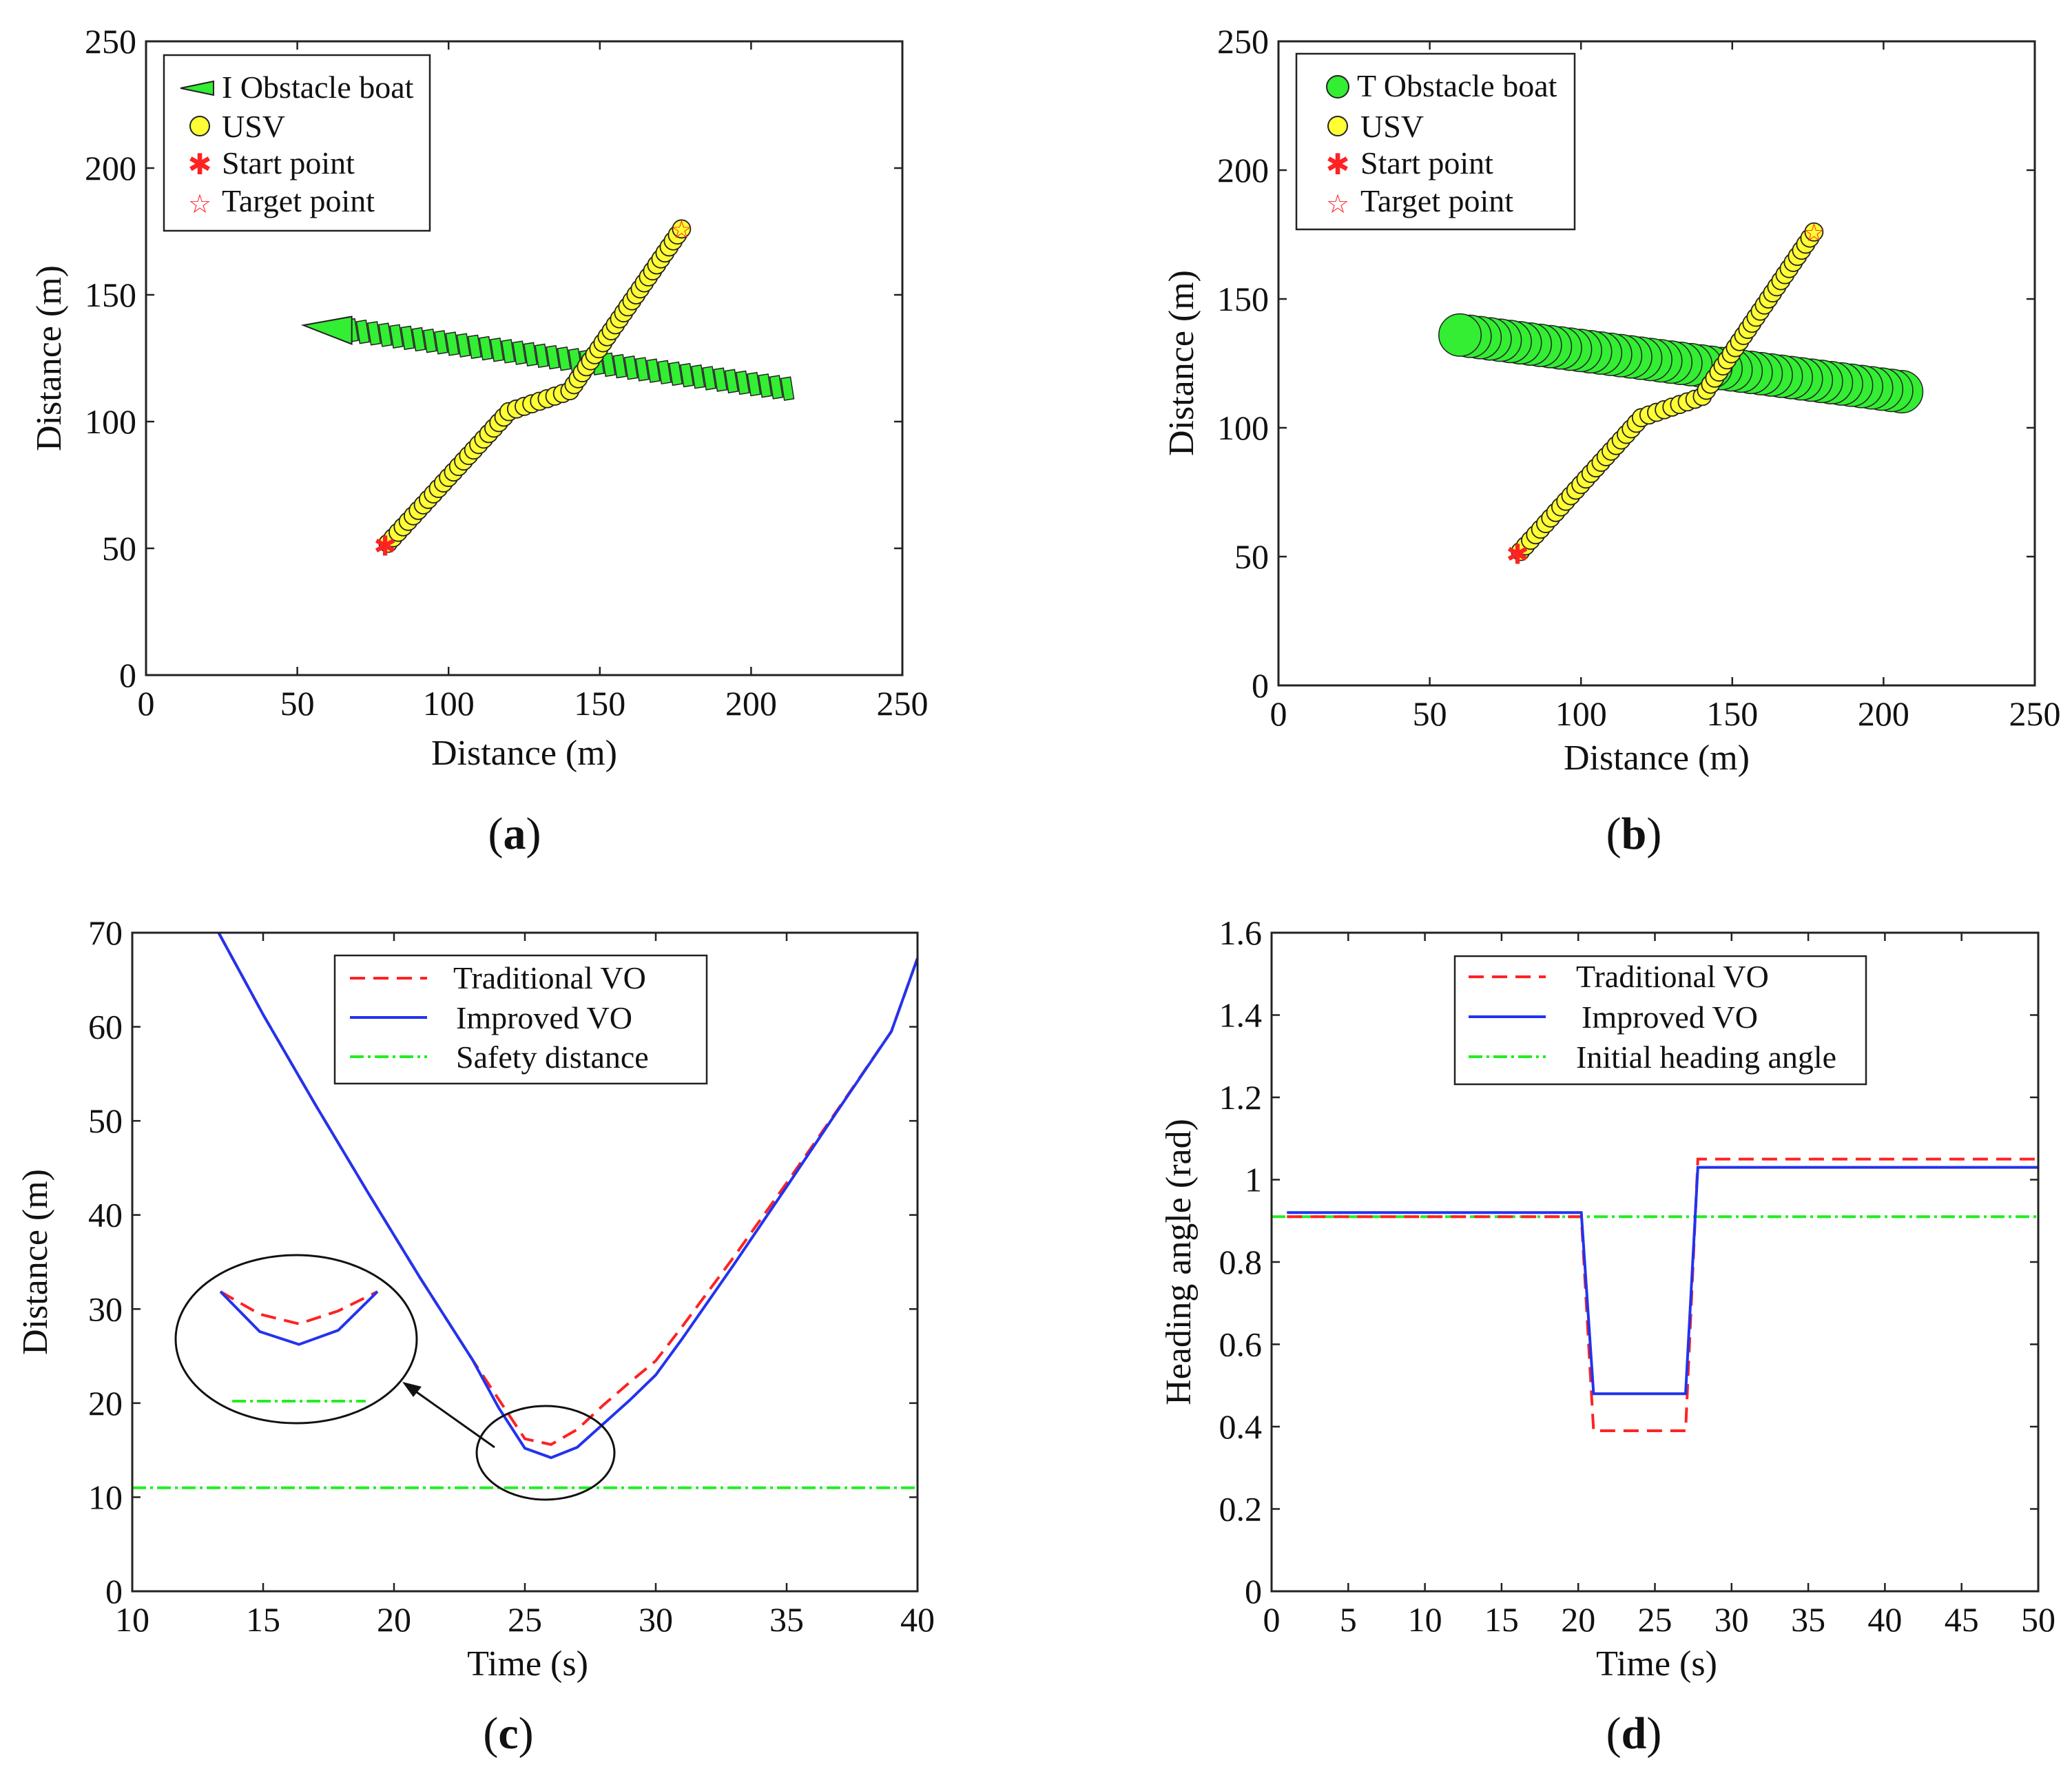  I want to click on panel-d-marks, so click(1655, 1294).